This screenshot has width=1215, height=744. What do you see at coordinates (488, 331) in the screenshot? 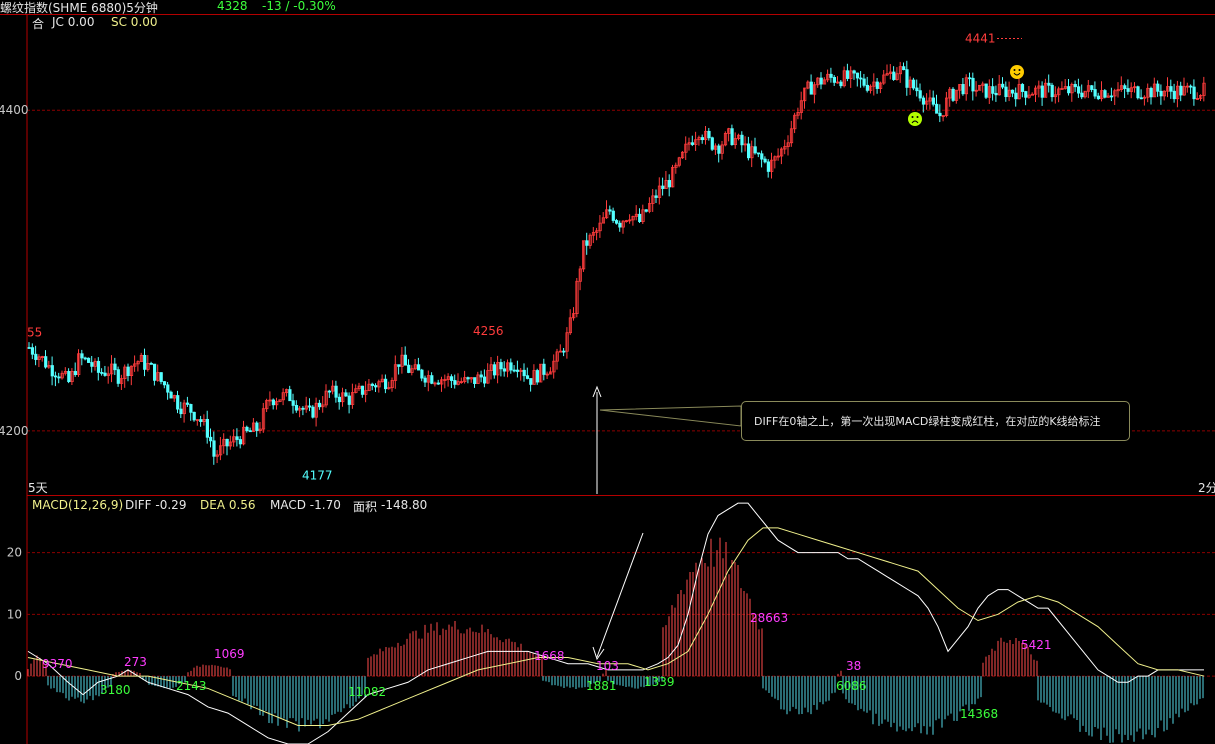
I see `price-marker-label: 4256` at bounding box center [488, 331].